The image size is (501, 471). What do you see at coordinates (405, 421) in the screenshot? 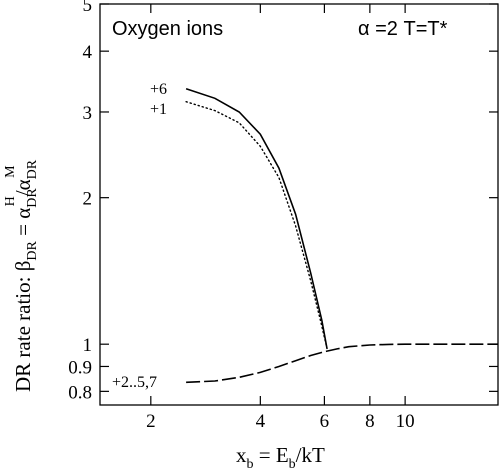
I see `x-tick-label-10: 10` at bounding box center [405, 421].